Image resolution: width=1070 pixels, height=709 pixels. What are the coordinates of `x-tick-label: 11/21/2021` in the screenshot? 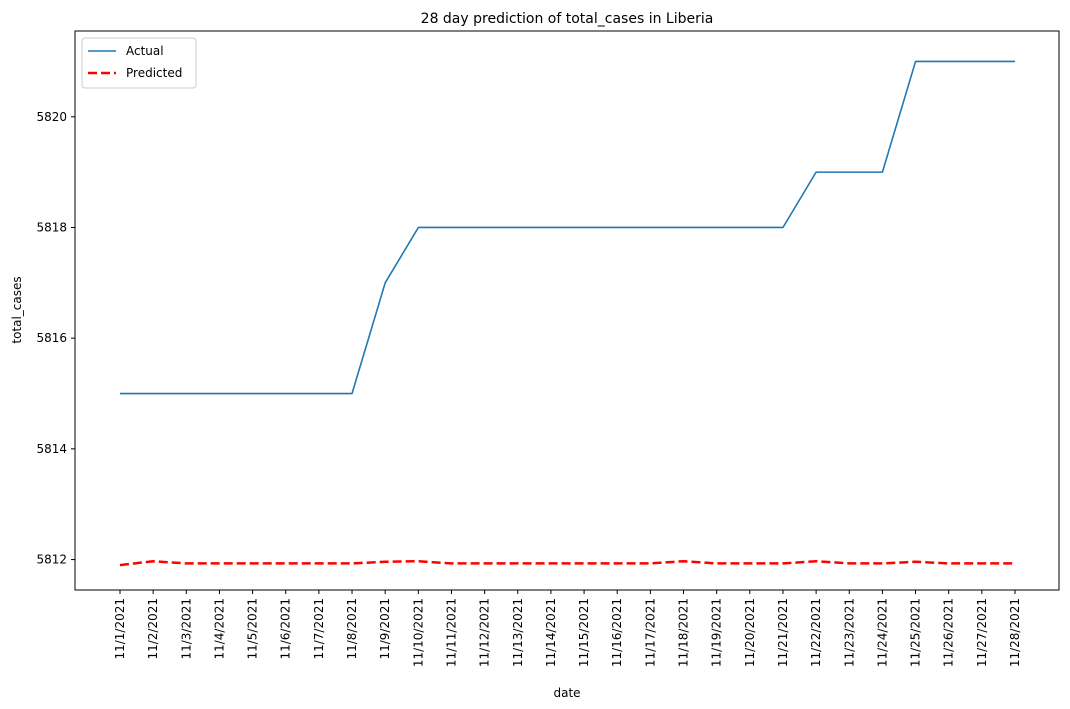 It's located at (783, 632).